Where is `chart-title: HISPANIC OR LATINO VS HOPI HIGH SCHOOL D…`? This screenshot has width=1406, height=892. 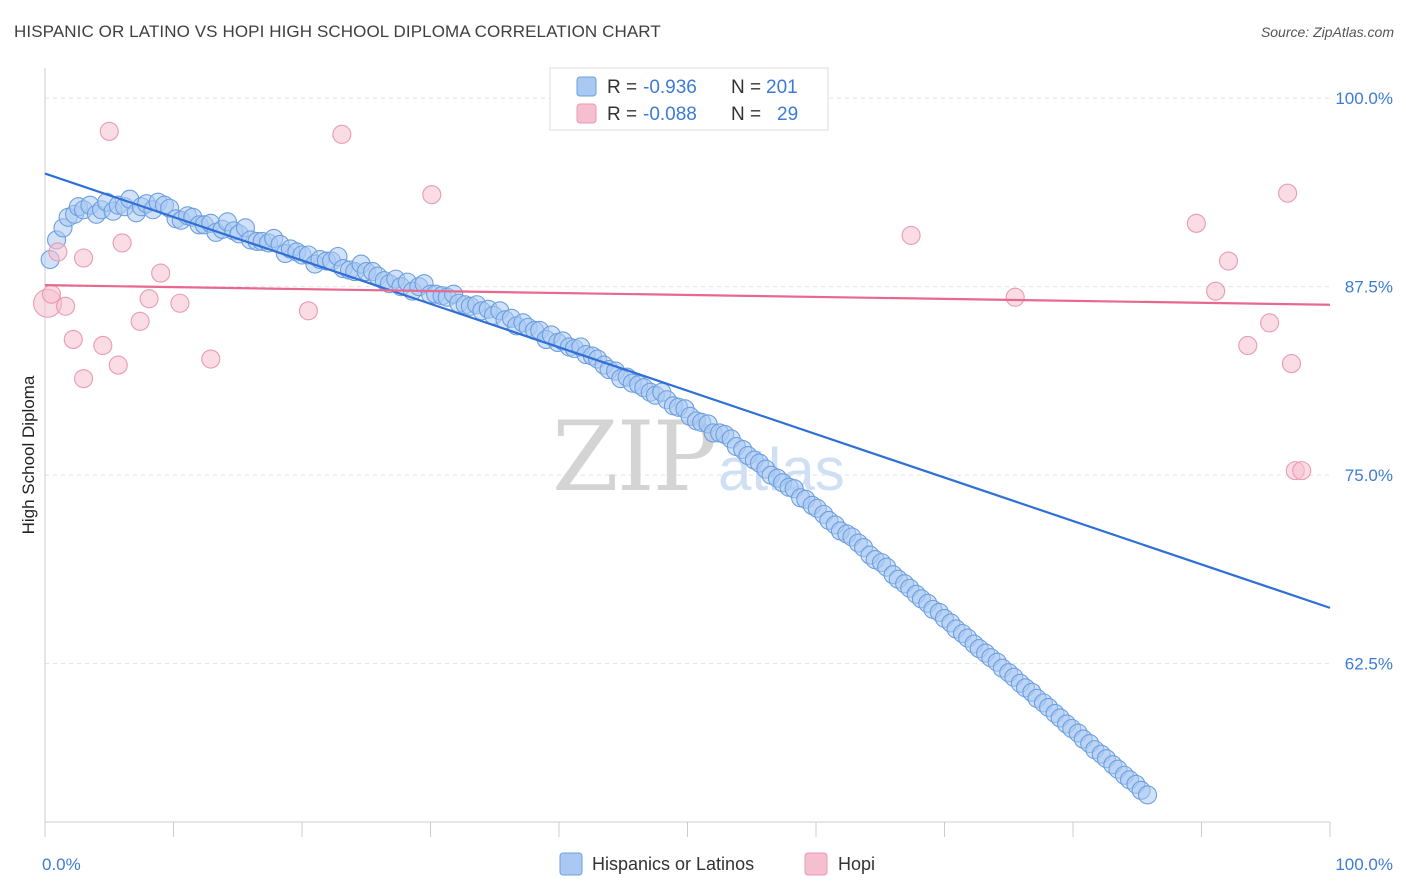
chart-title: HISPANIC OR LATINO VS HOPI HIGH SCHOOL D… is located at coordinates (337, 31).